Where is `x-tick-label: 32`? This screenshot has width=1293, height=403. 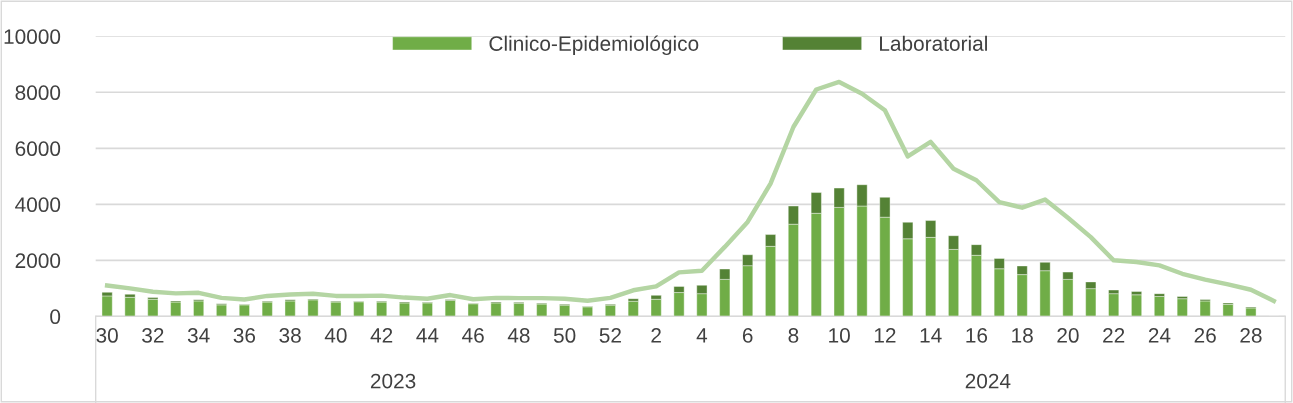
x-tick-label: 32 is located at coordinates (153, 335).